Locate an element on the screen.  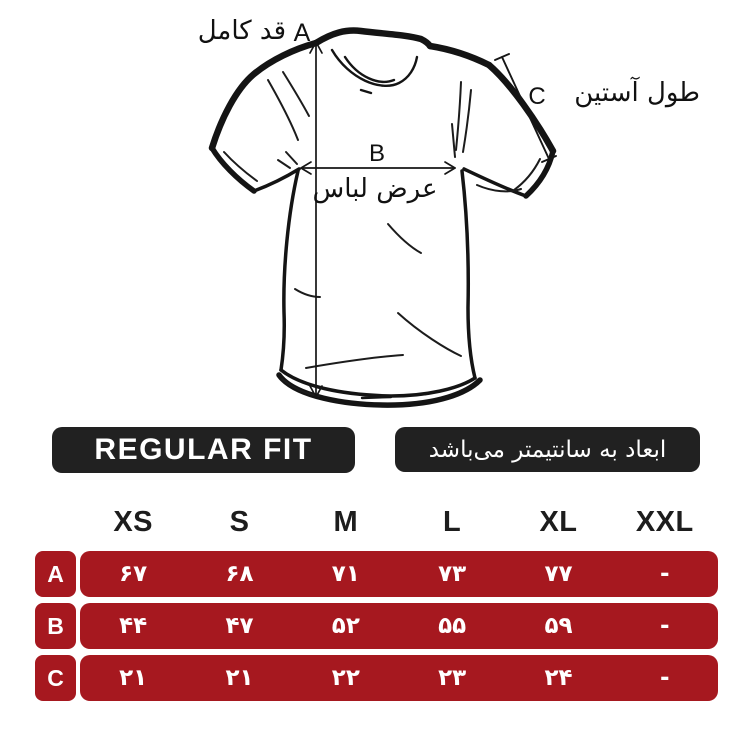
measure-line-c is located at coordinates (525, 108).